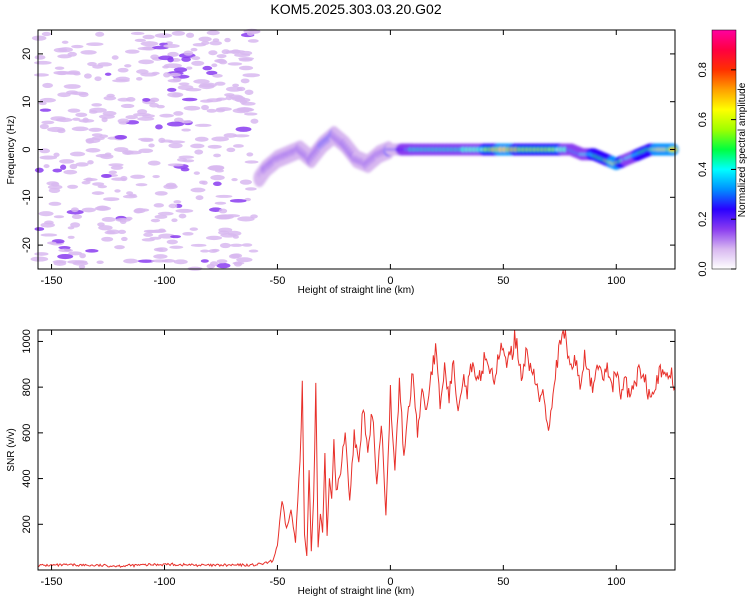 Image resolution: width=750 pixels, height=600 pixels. Describe the element at coordinates (355, 9) in the screenshot. I see `chart-title: KOM5.2025.303.03.20.G02` at that location.